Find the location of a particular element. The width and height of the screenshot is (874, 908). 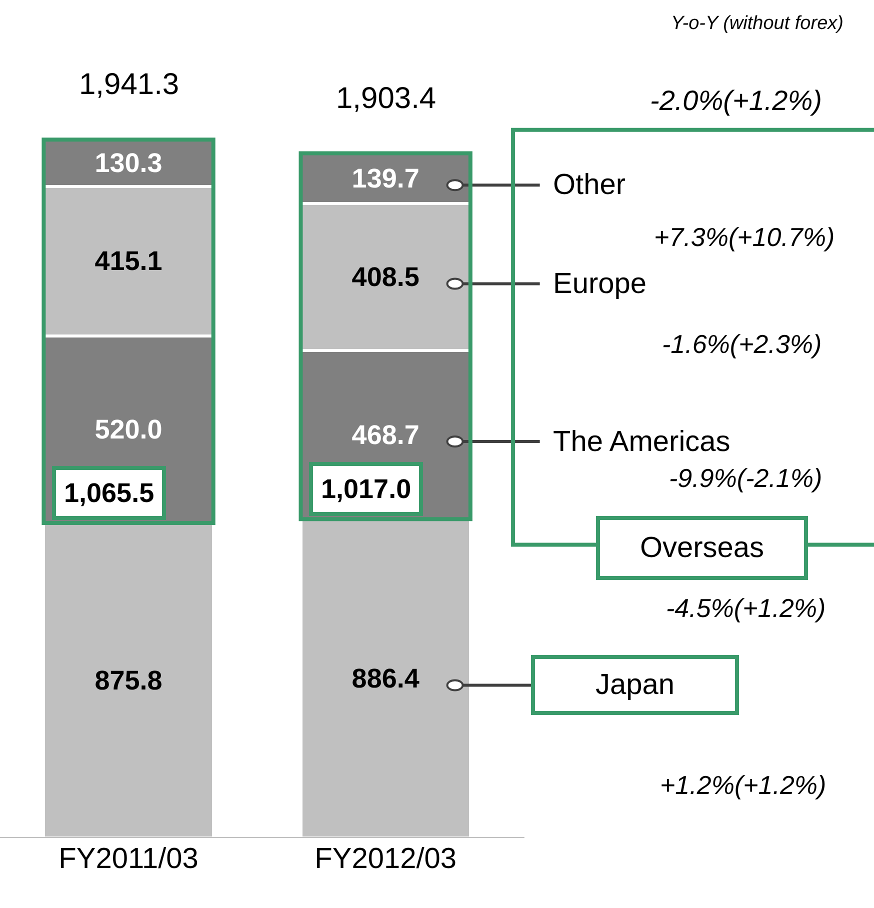

total-label: 1,941.3 is located at coordinates (129, 84).